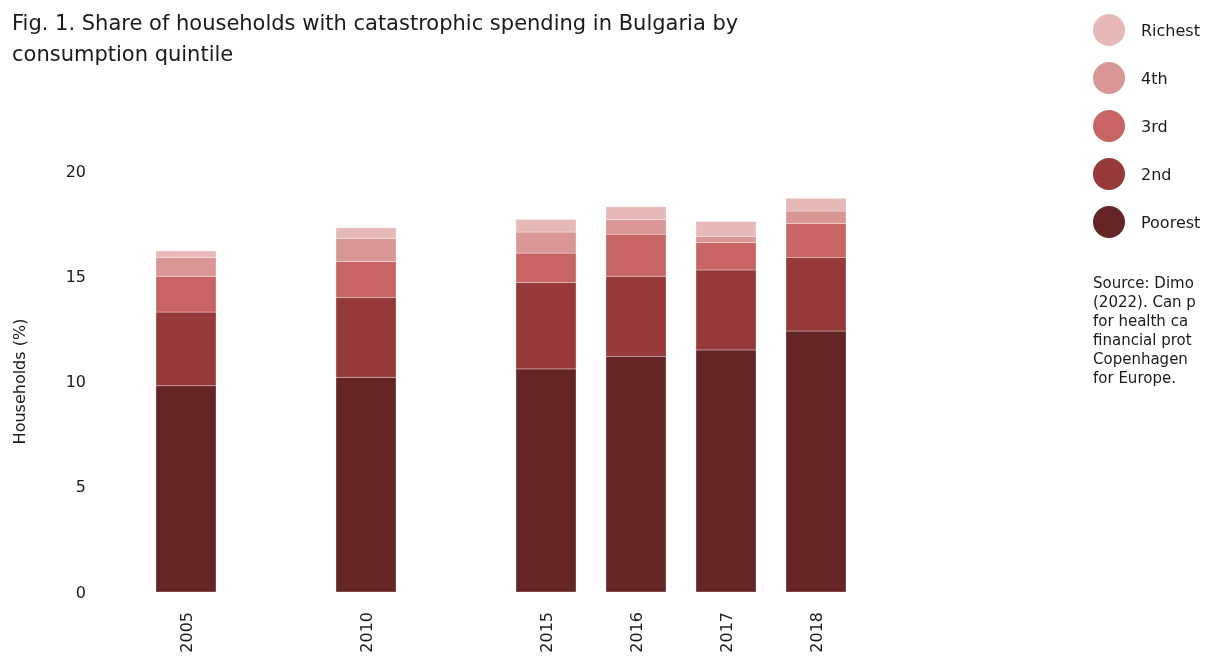 This screenshot has width=1210, height=657. What do you see at coordinates (186, 632) in the screenshot?
I see `x-tick-label: 2005` at bounding box center [186, 632].